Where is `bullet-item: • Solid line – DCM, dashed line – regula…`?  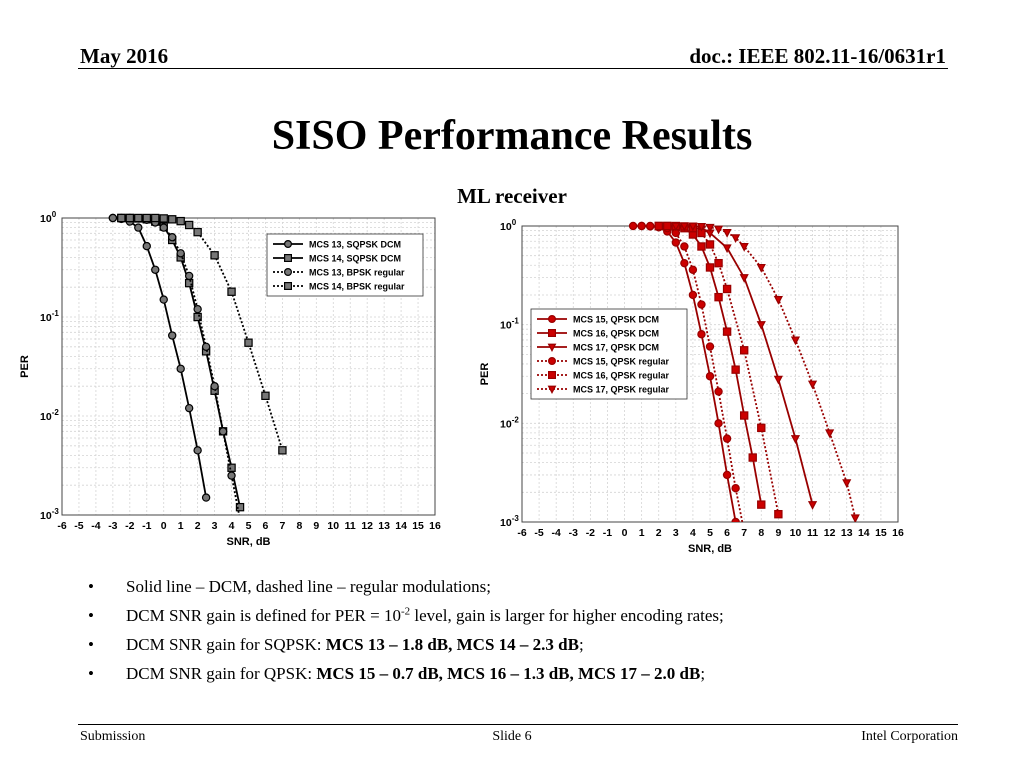 bullet-item: • Solid line – DCM, dashed line – regula… is located at coordinates (406, 590).